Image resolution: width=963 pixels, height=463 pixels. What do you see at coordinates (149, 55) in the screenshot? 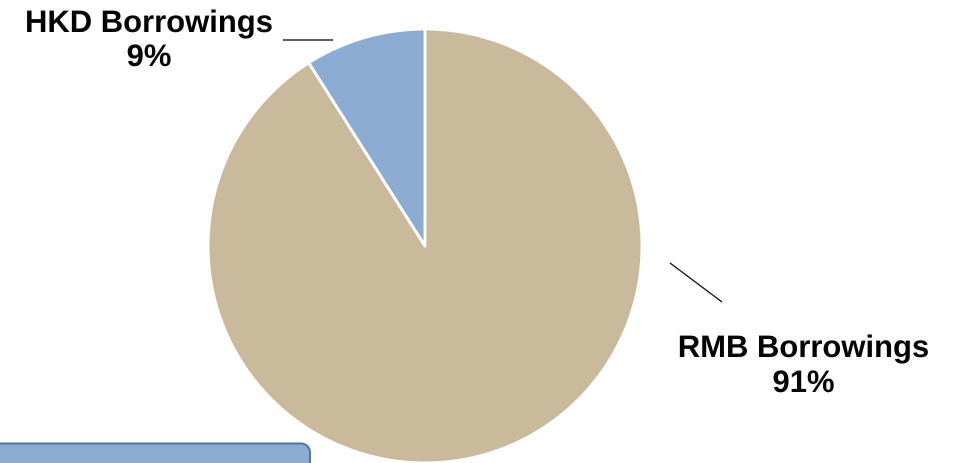
I see `data-label: 9%` at bounding box center [149, 55].